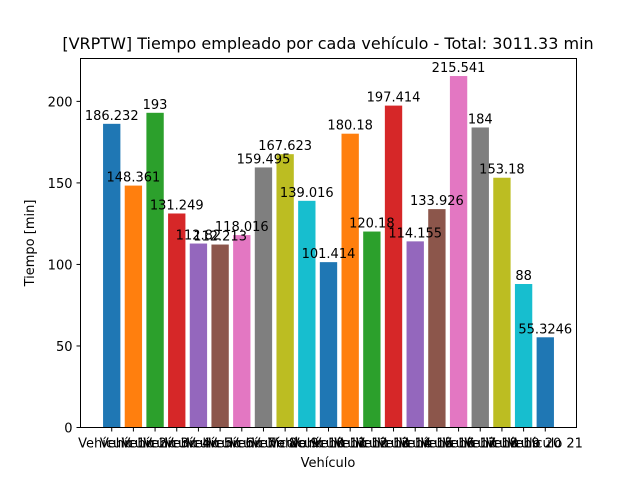 This screenshot has height=480, width=640. I want to click on x-tick-label-2: Vehículo 2, so click(133, 444).